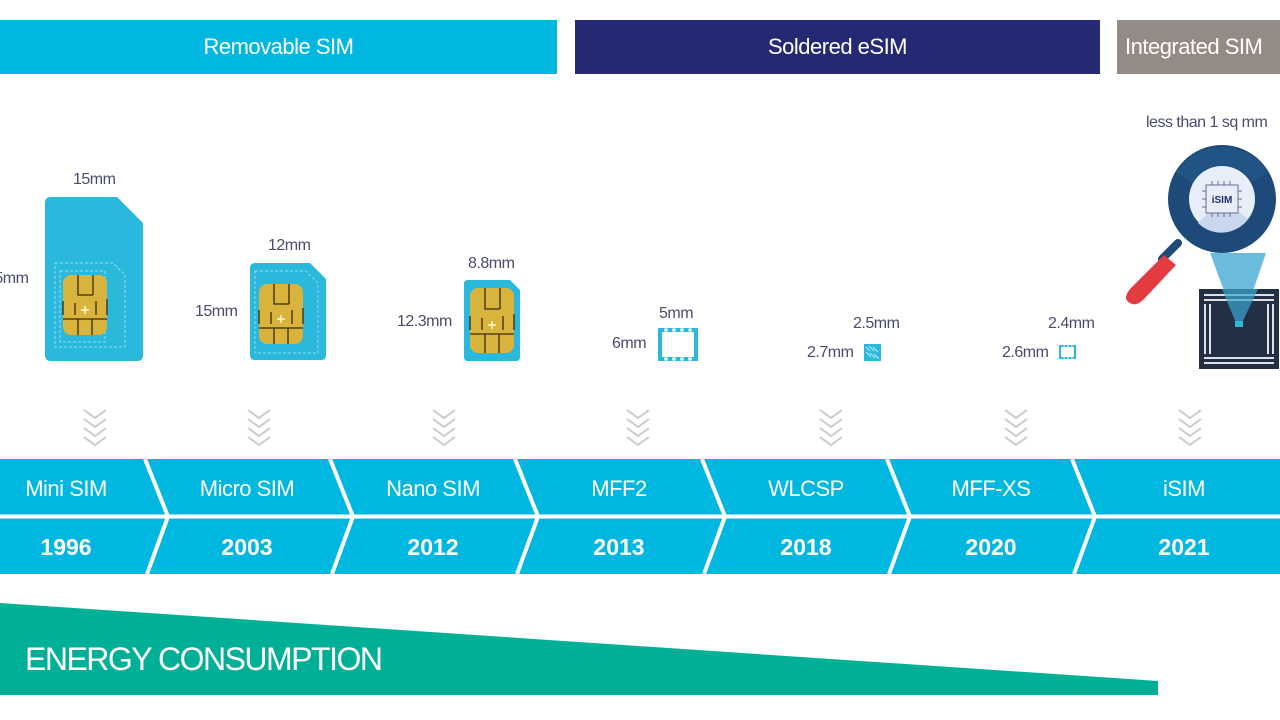  Describe the element at coordinates (806, 488) in the screenshot. I see `timeline-label-wlcsp: WLCSP` at that location.